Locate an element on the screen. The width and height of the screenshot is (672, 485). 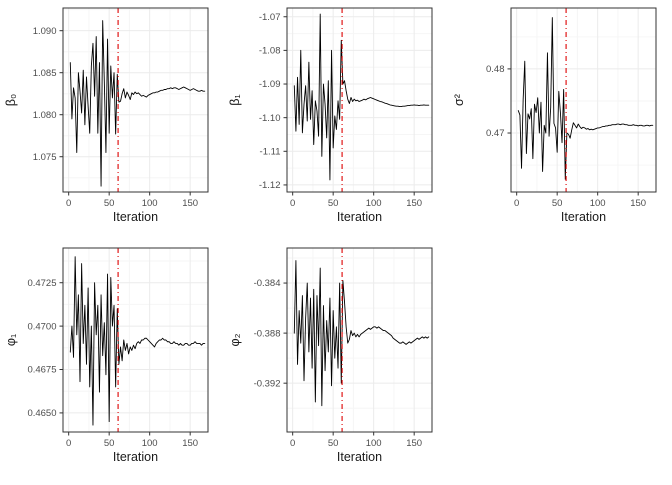
y-tick-label: 1.080 is located at coordinates (45, 115).